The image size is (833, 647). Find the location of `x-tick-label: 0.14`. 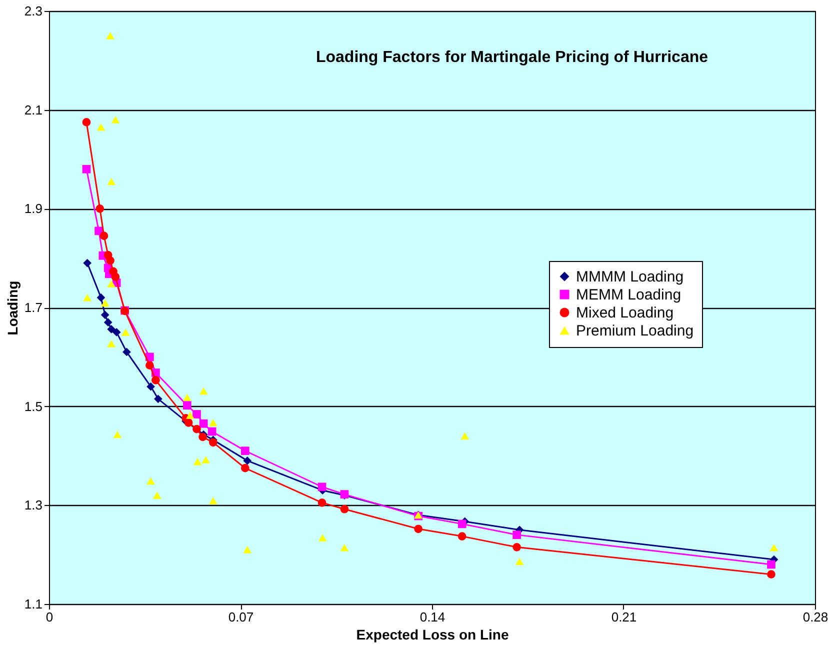

x-tick-label: 0.14 is located at coordinates (433, 617).